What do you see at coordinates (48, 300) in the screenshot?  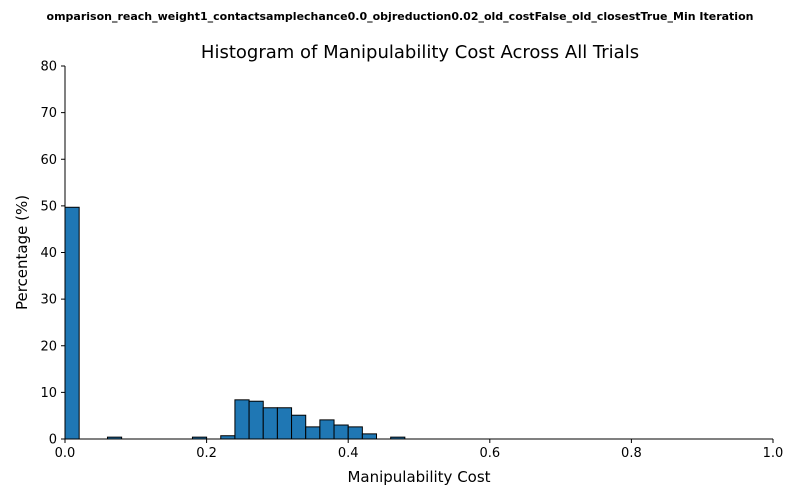 I see `y-tick-label: 30` at bounding box center [48, 300].